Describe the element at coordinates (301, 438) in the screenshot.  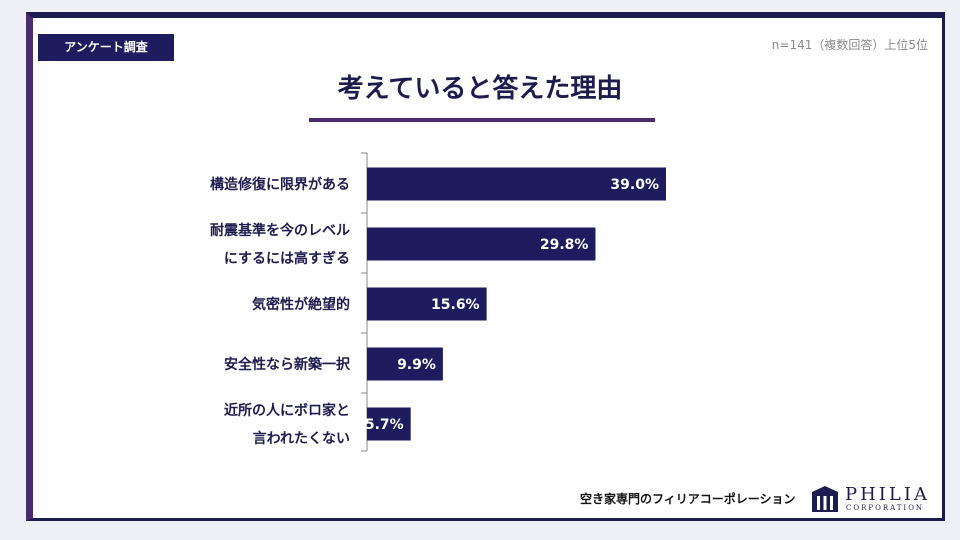
I see `category-label: 言われたくない` at that location.